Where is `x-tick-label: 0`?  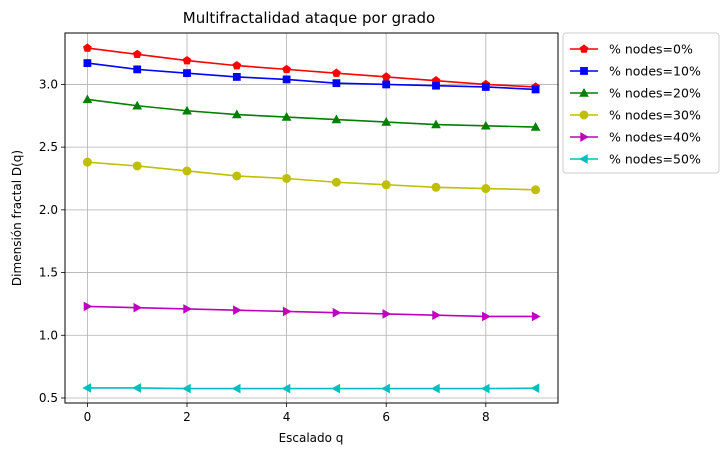
x-tick-label: 0 is located at coordinates (88, 417).